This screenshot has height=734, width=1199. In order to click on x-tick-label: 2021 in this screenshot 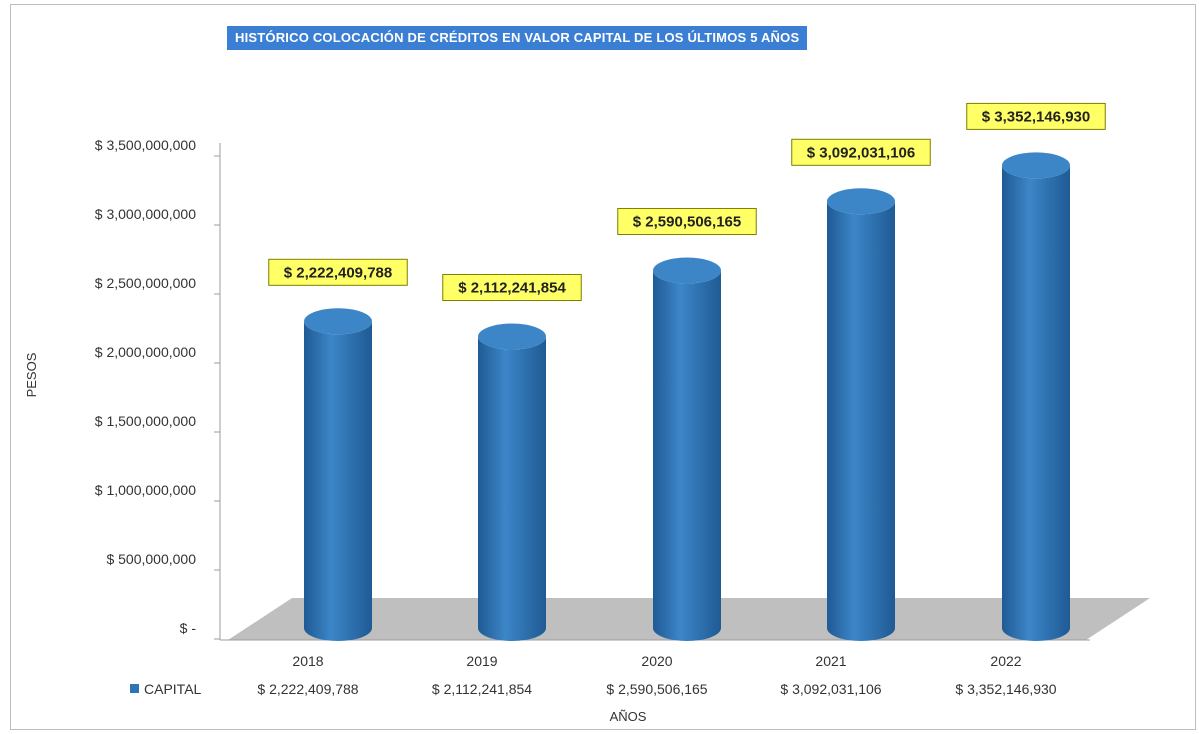, I will do `click(830, 661)`.